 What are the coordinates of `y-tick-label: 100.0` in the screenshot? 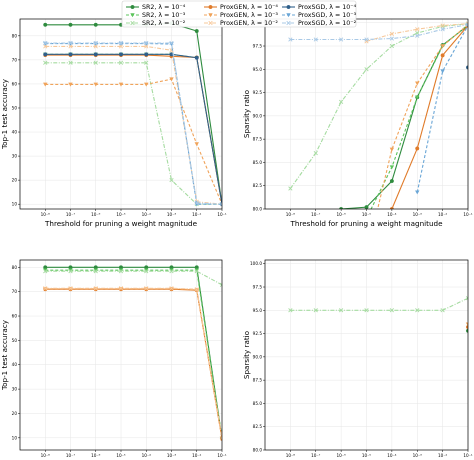 It's located at (256, 263).